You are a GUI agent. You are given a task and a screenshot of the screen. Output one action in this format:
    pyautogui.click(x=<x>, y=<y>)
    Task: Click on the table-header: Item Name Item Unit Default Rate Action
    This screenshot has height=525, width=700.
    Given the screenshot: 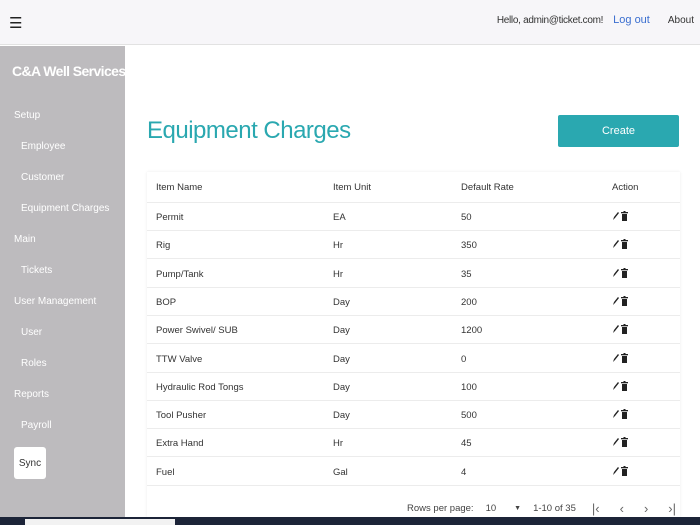 What is the action you would take?
    pyautogui.click(x=413, y=187)
    